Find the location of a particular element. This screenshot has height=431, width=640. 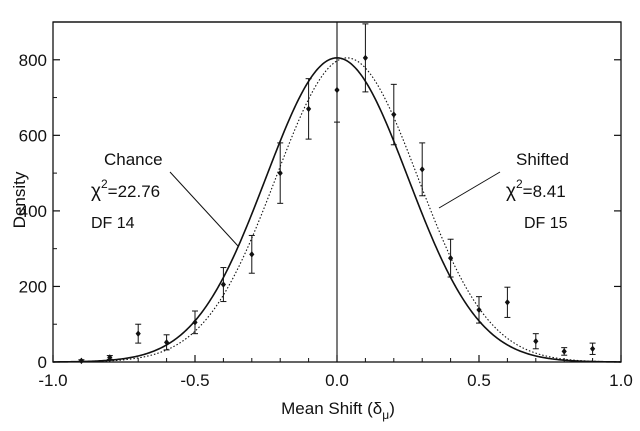

y-tick-label: 600 is located at coordinates (33, 135).